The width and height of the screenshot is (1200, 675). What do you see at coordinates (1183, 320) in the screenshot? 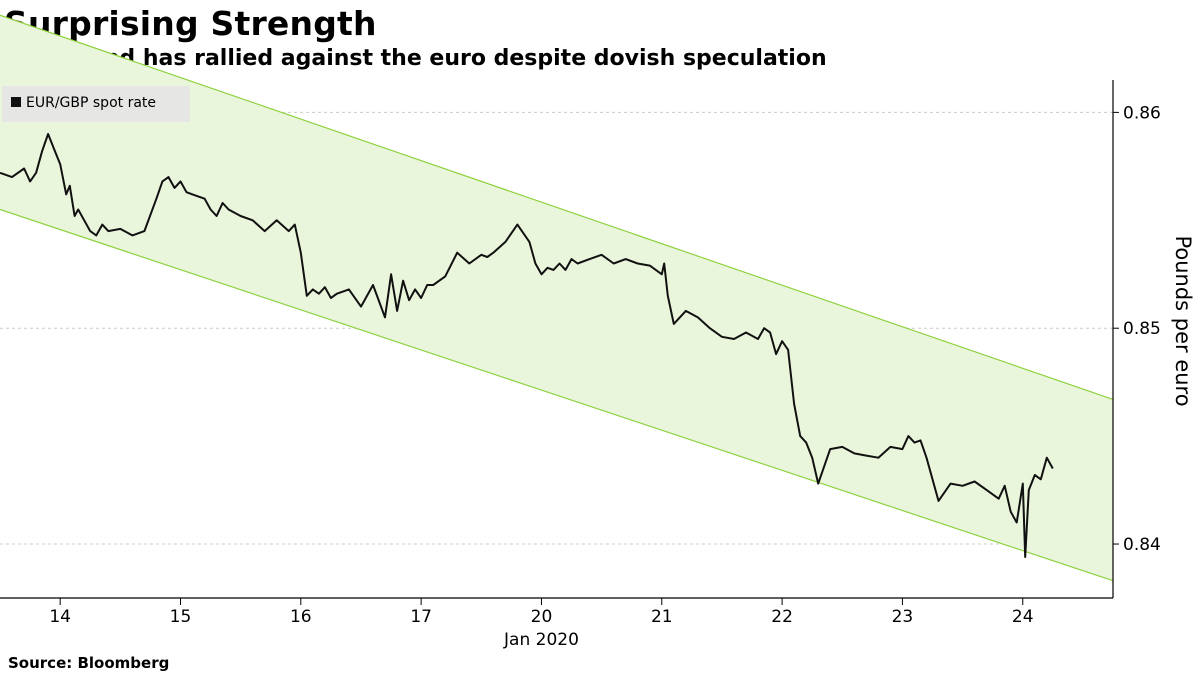
I see `y-axis-label: Pounds per euro` at bounding box center [1183, 320].